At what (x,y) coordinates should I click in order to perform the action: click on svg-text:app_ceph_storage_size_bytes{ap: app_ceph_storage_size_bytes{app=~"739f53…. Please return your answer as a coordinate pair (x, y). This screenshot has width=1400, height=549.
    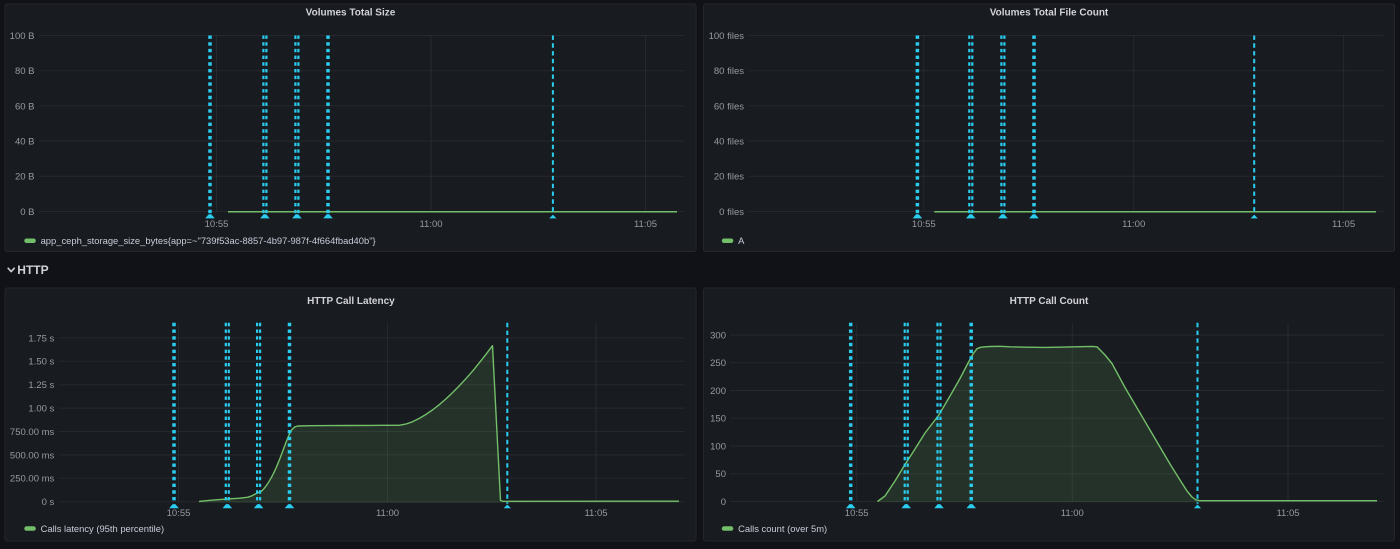
    Looking at the image, I should click on (208, 240).